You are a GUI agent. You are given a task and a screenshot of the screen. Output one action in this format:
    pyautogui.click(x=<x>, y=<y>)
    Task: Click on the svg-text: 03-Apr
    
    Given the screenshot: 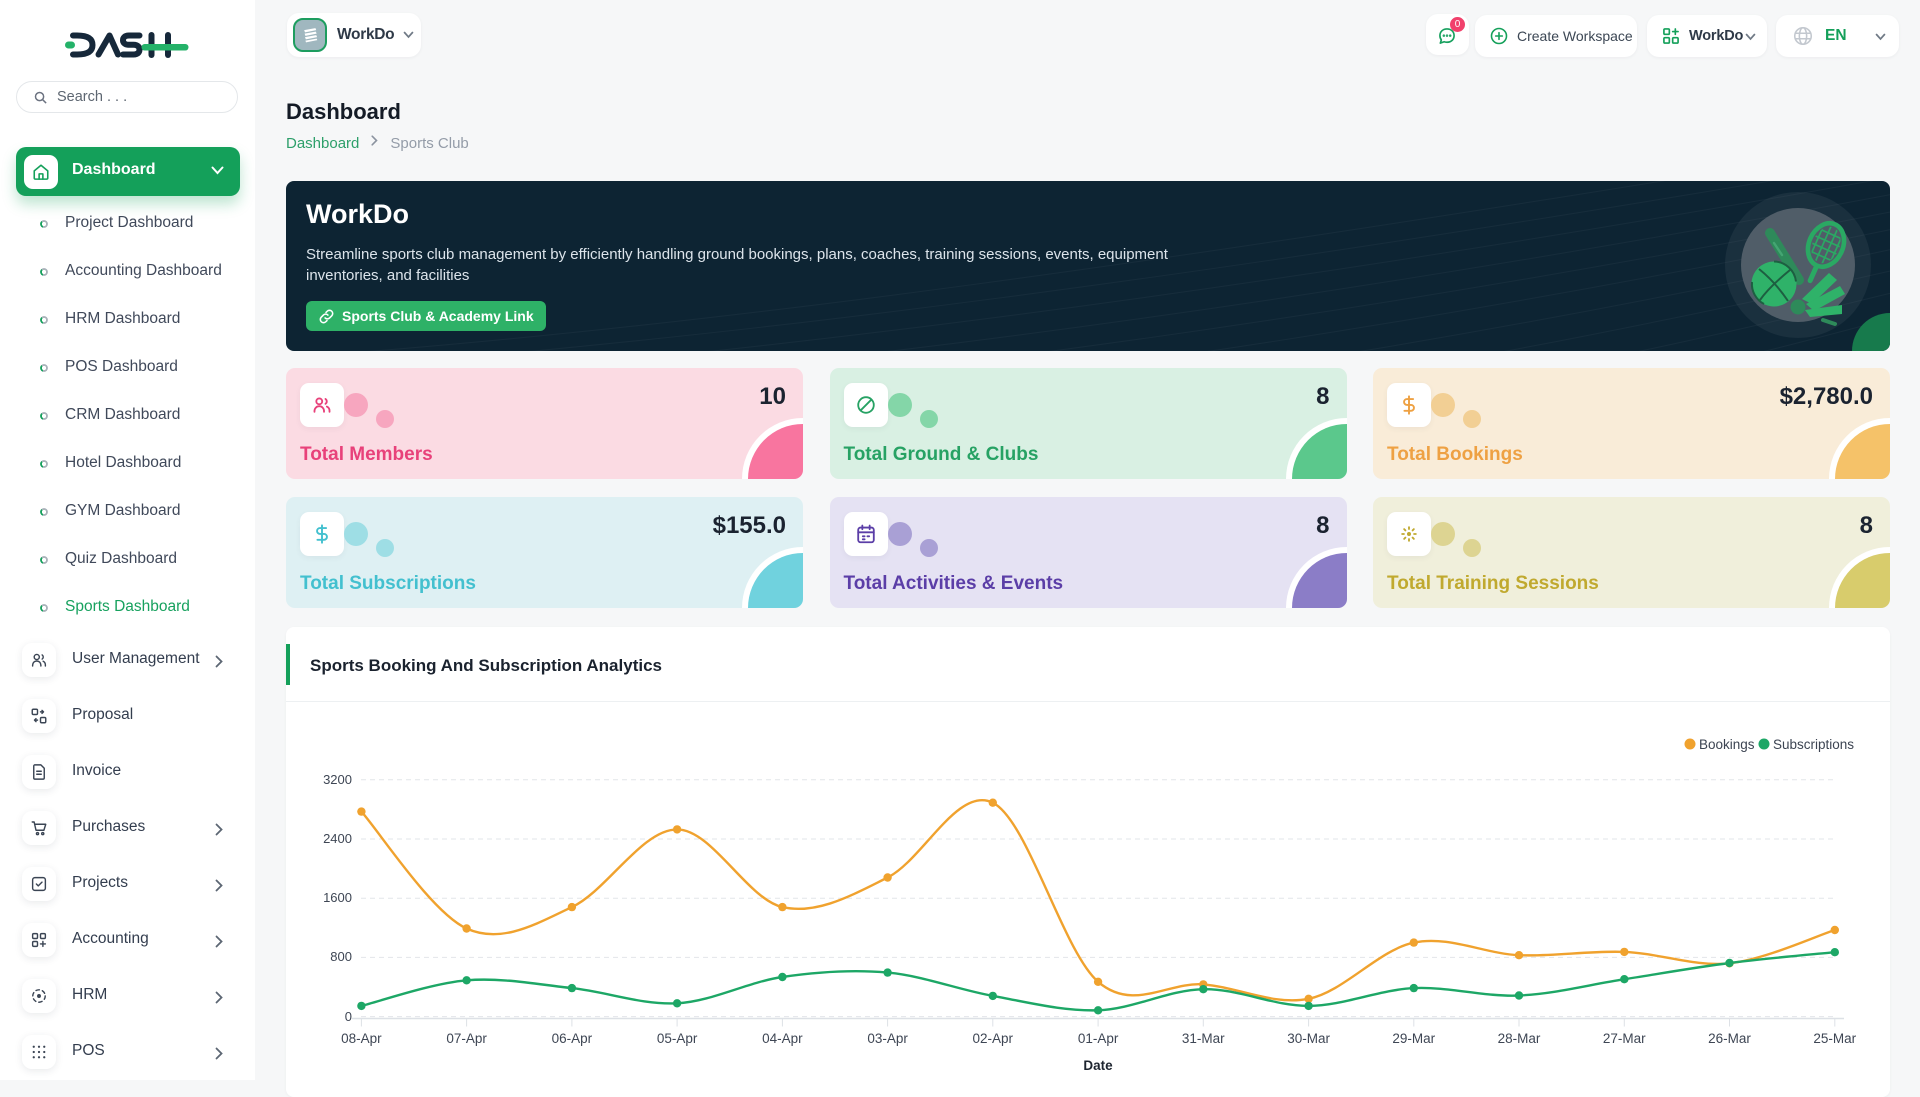 What is the action you would take?
    pyautogui.click(x=887, y=1038)
    